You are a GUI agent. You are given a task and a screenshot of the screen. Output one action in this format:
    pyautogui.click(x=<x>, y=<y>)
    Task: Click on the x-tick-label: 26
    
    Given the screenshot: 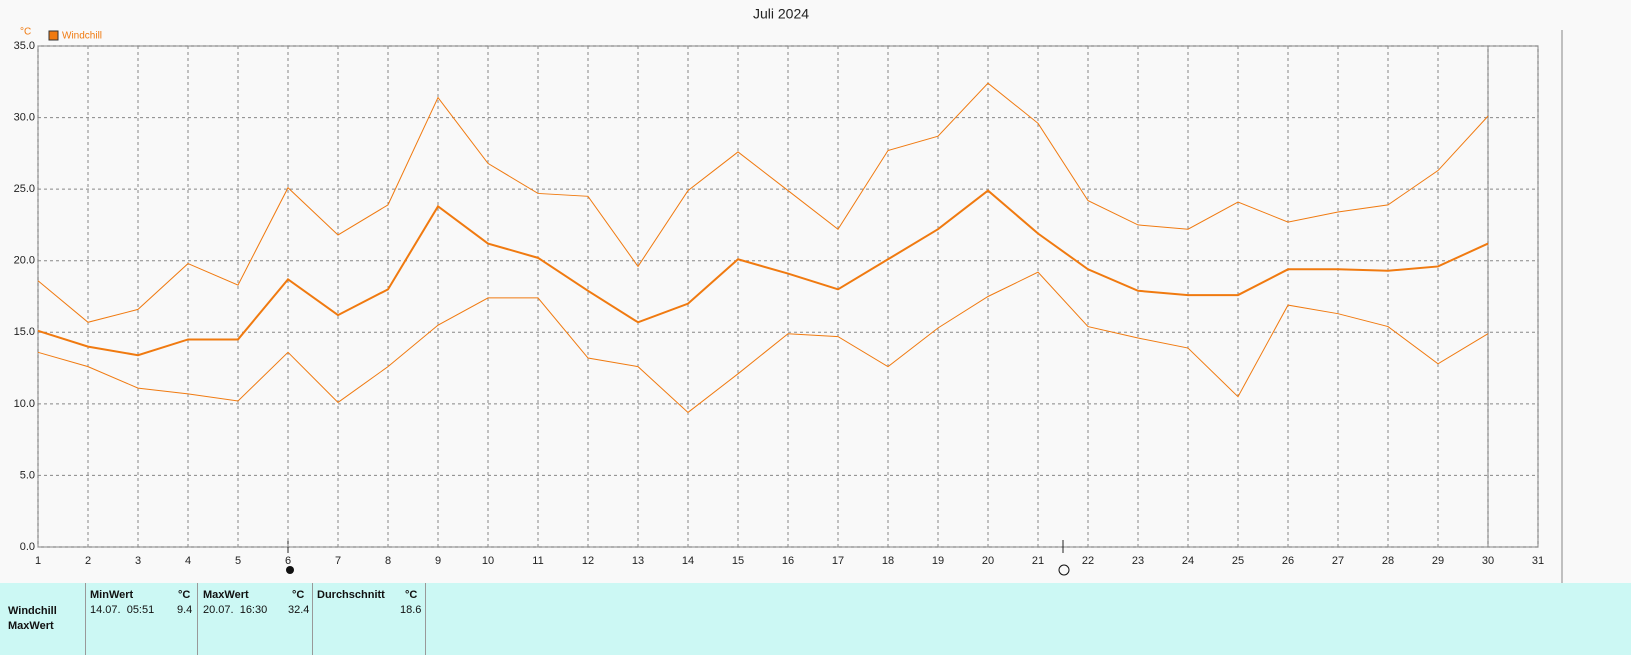 What is the action you would take?
    pyautogui.click(x=1288, y=561)
    